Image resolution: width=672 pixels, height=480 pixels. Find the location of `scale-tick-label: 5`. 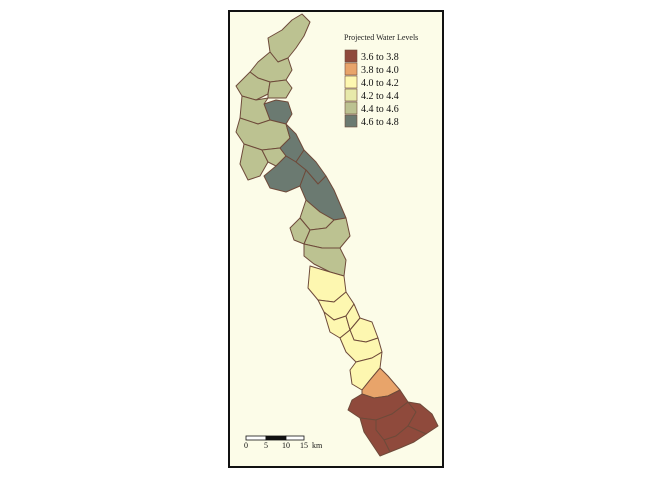

scale-tick-label: 5 is located at coordinates (266, 445).